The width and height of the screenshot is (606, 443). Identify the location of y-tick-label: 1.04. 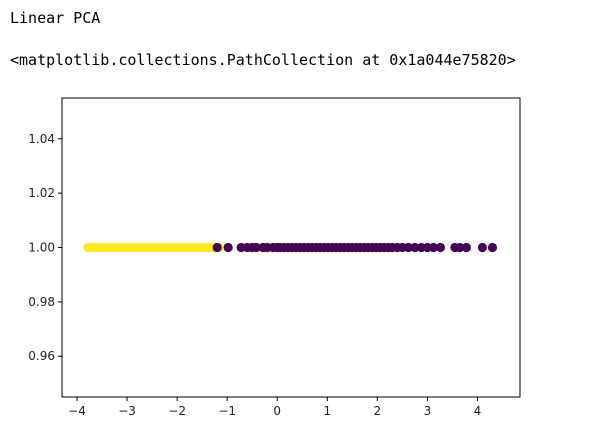
(41, 139).